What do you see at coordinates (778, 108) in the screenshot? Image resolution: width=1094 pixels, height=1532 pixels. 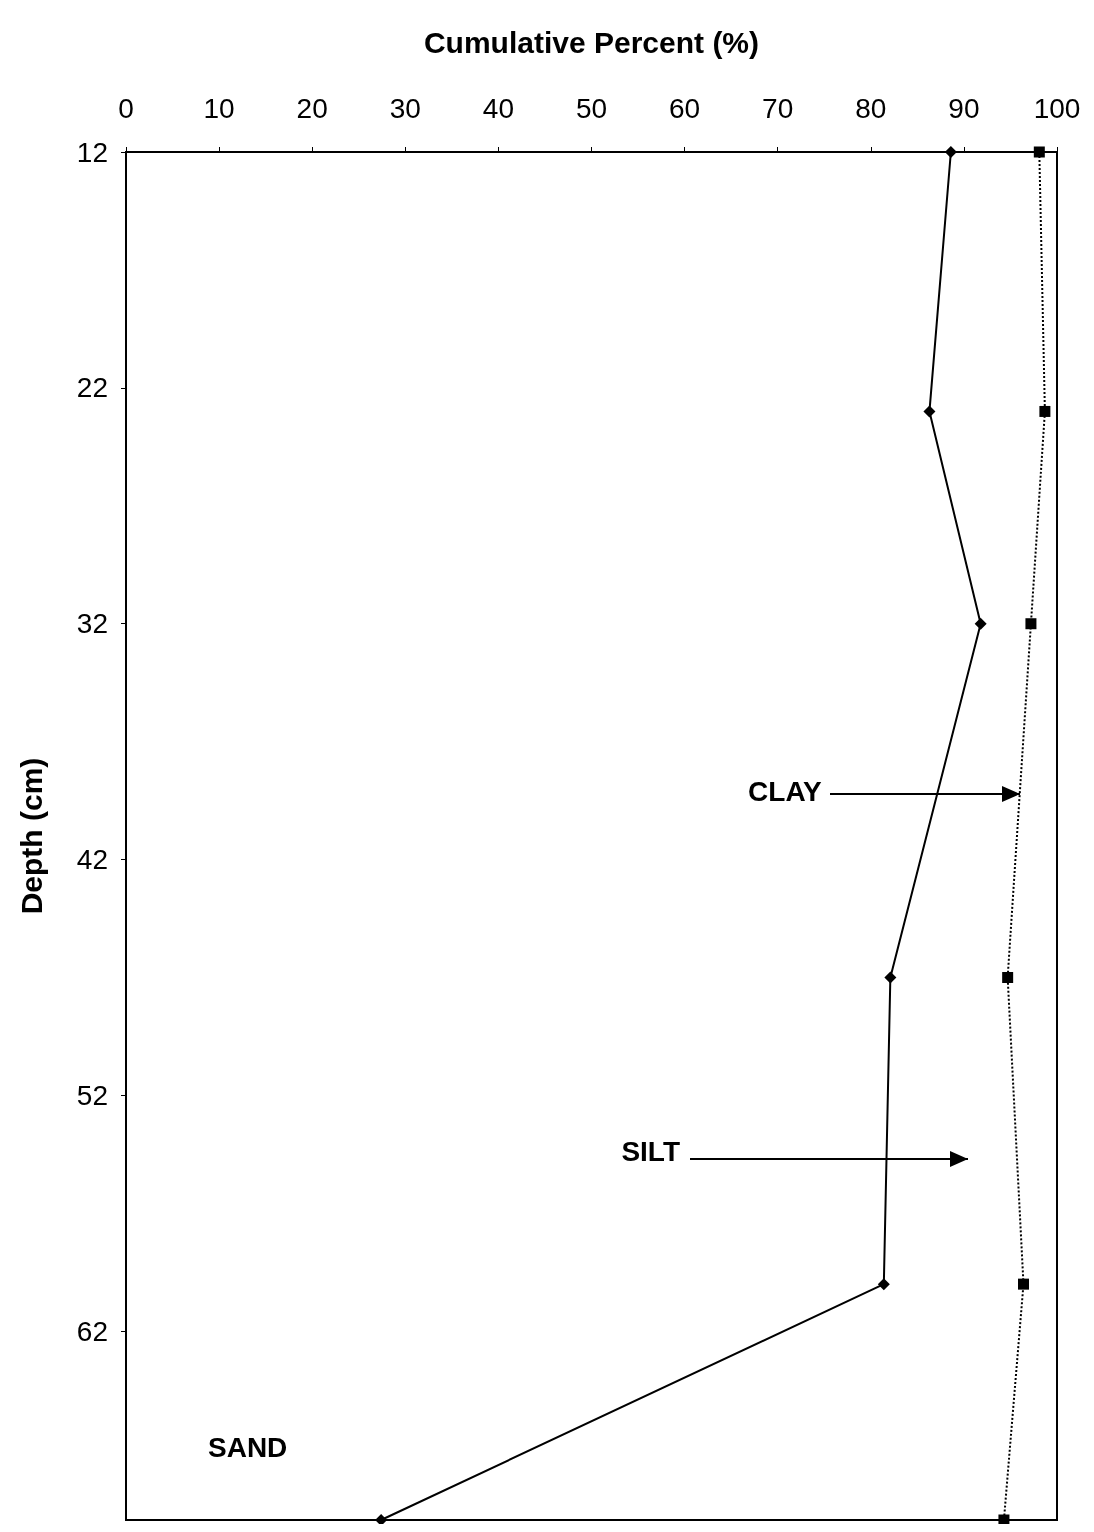 I see `x-tick-label: 70` at bounding box center [778, 108].